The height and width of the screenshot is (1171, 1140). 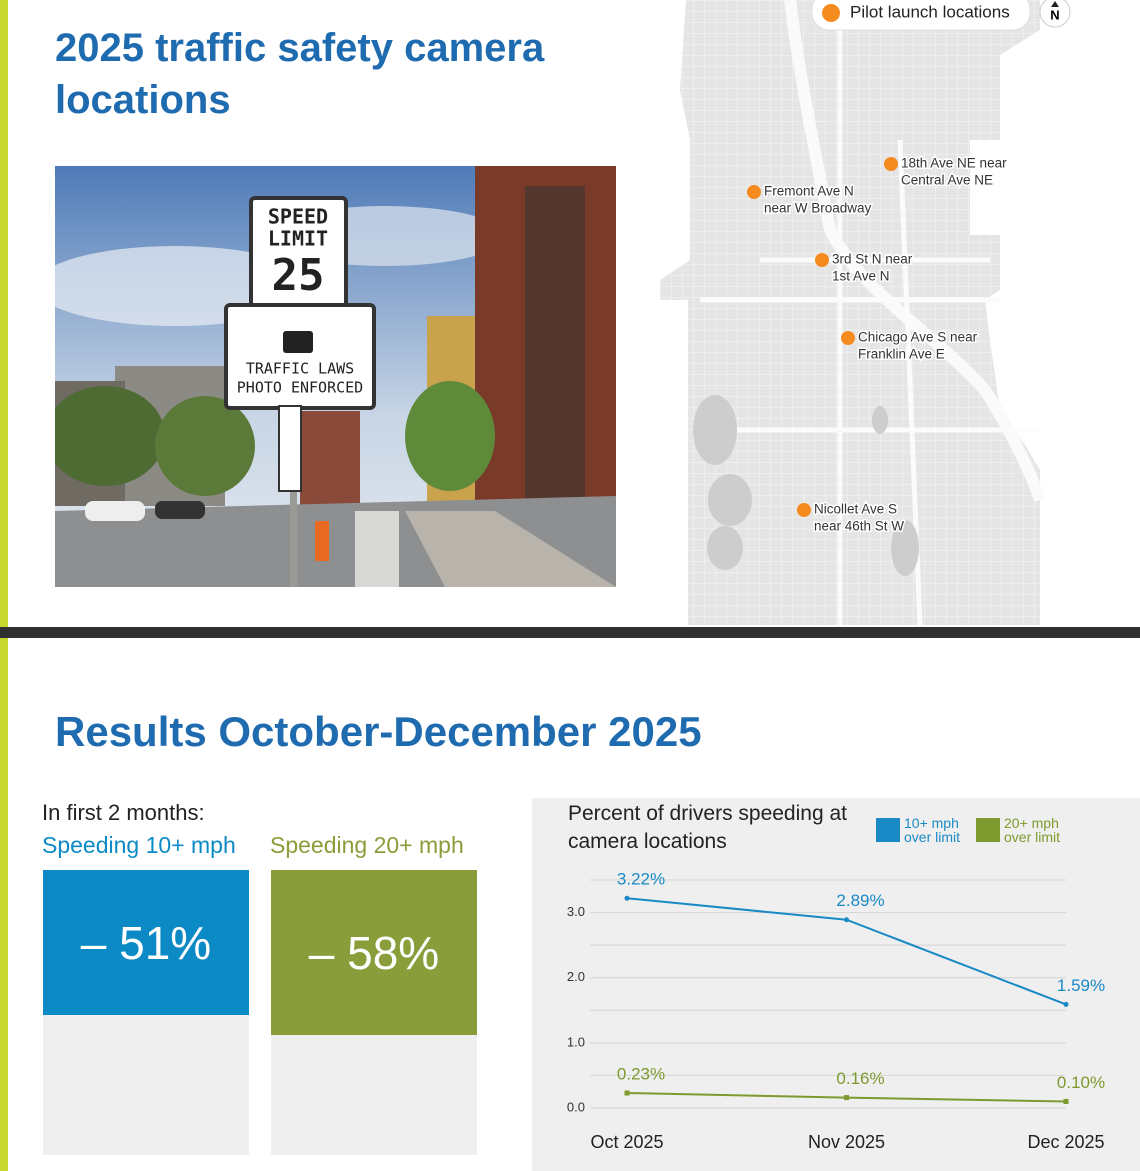 What do you see at coordinates (859, 526) in the screenshot?
I see `location-label: near 46th St W` at bounding box center [859, 526].